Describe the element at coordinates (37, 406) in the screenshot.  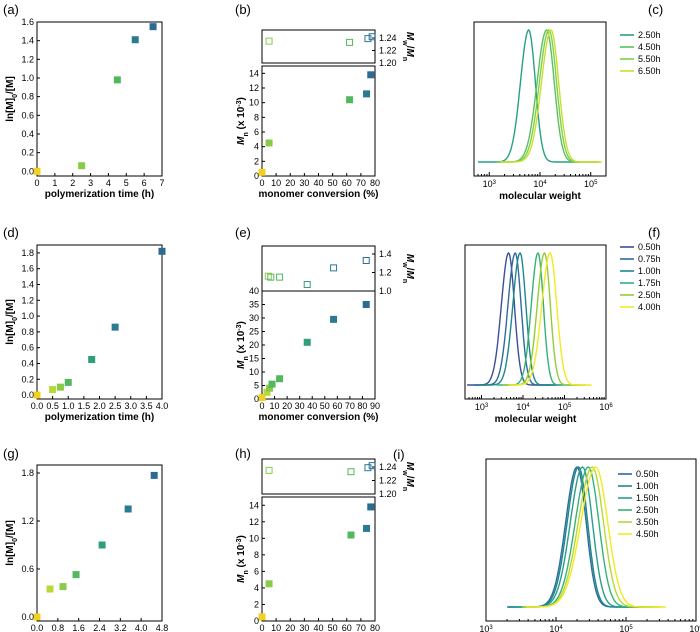
I see `x-tick-label: 0.0` at that location.